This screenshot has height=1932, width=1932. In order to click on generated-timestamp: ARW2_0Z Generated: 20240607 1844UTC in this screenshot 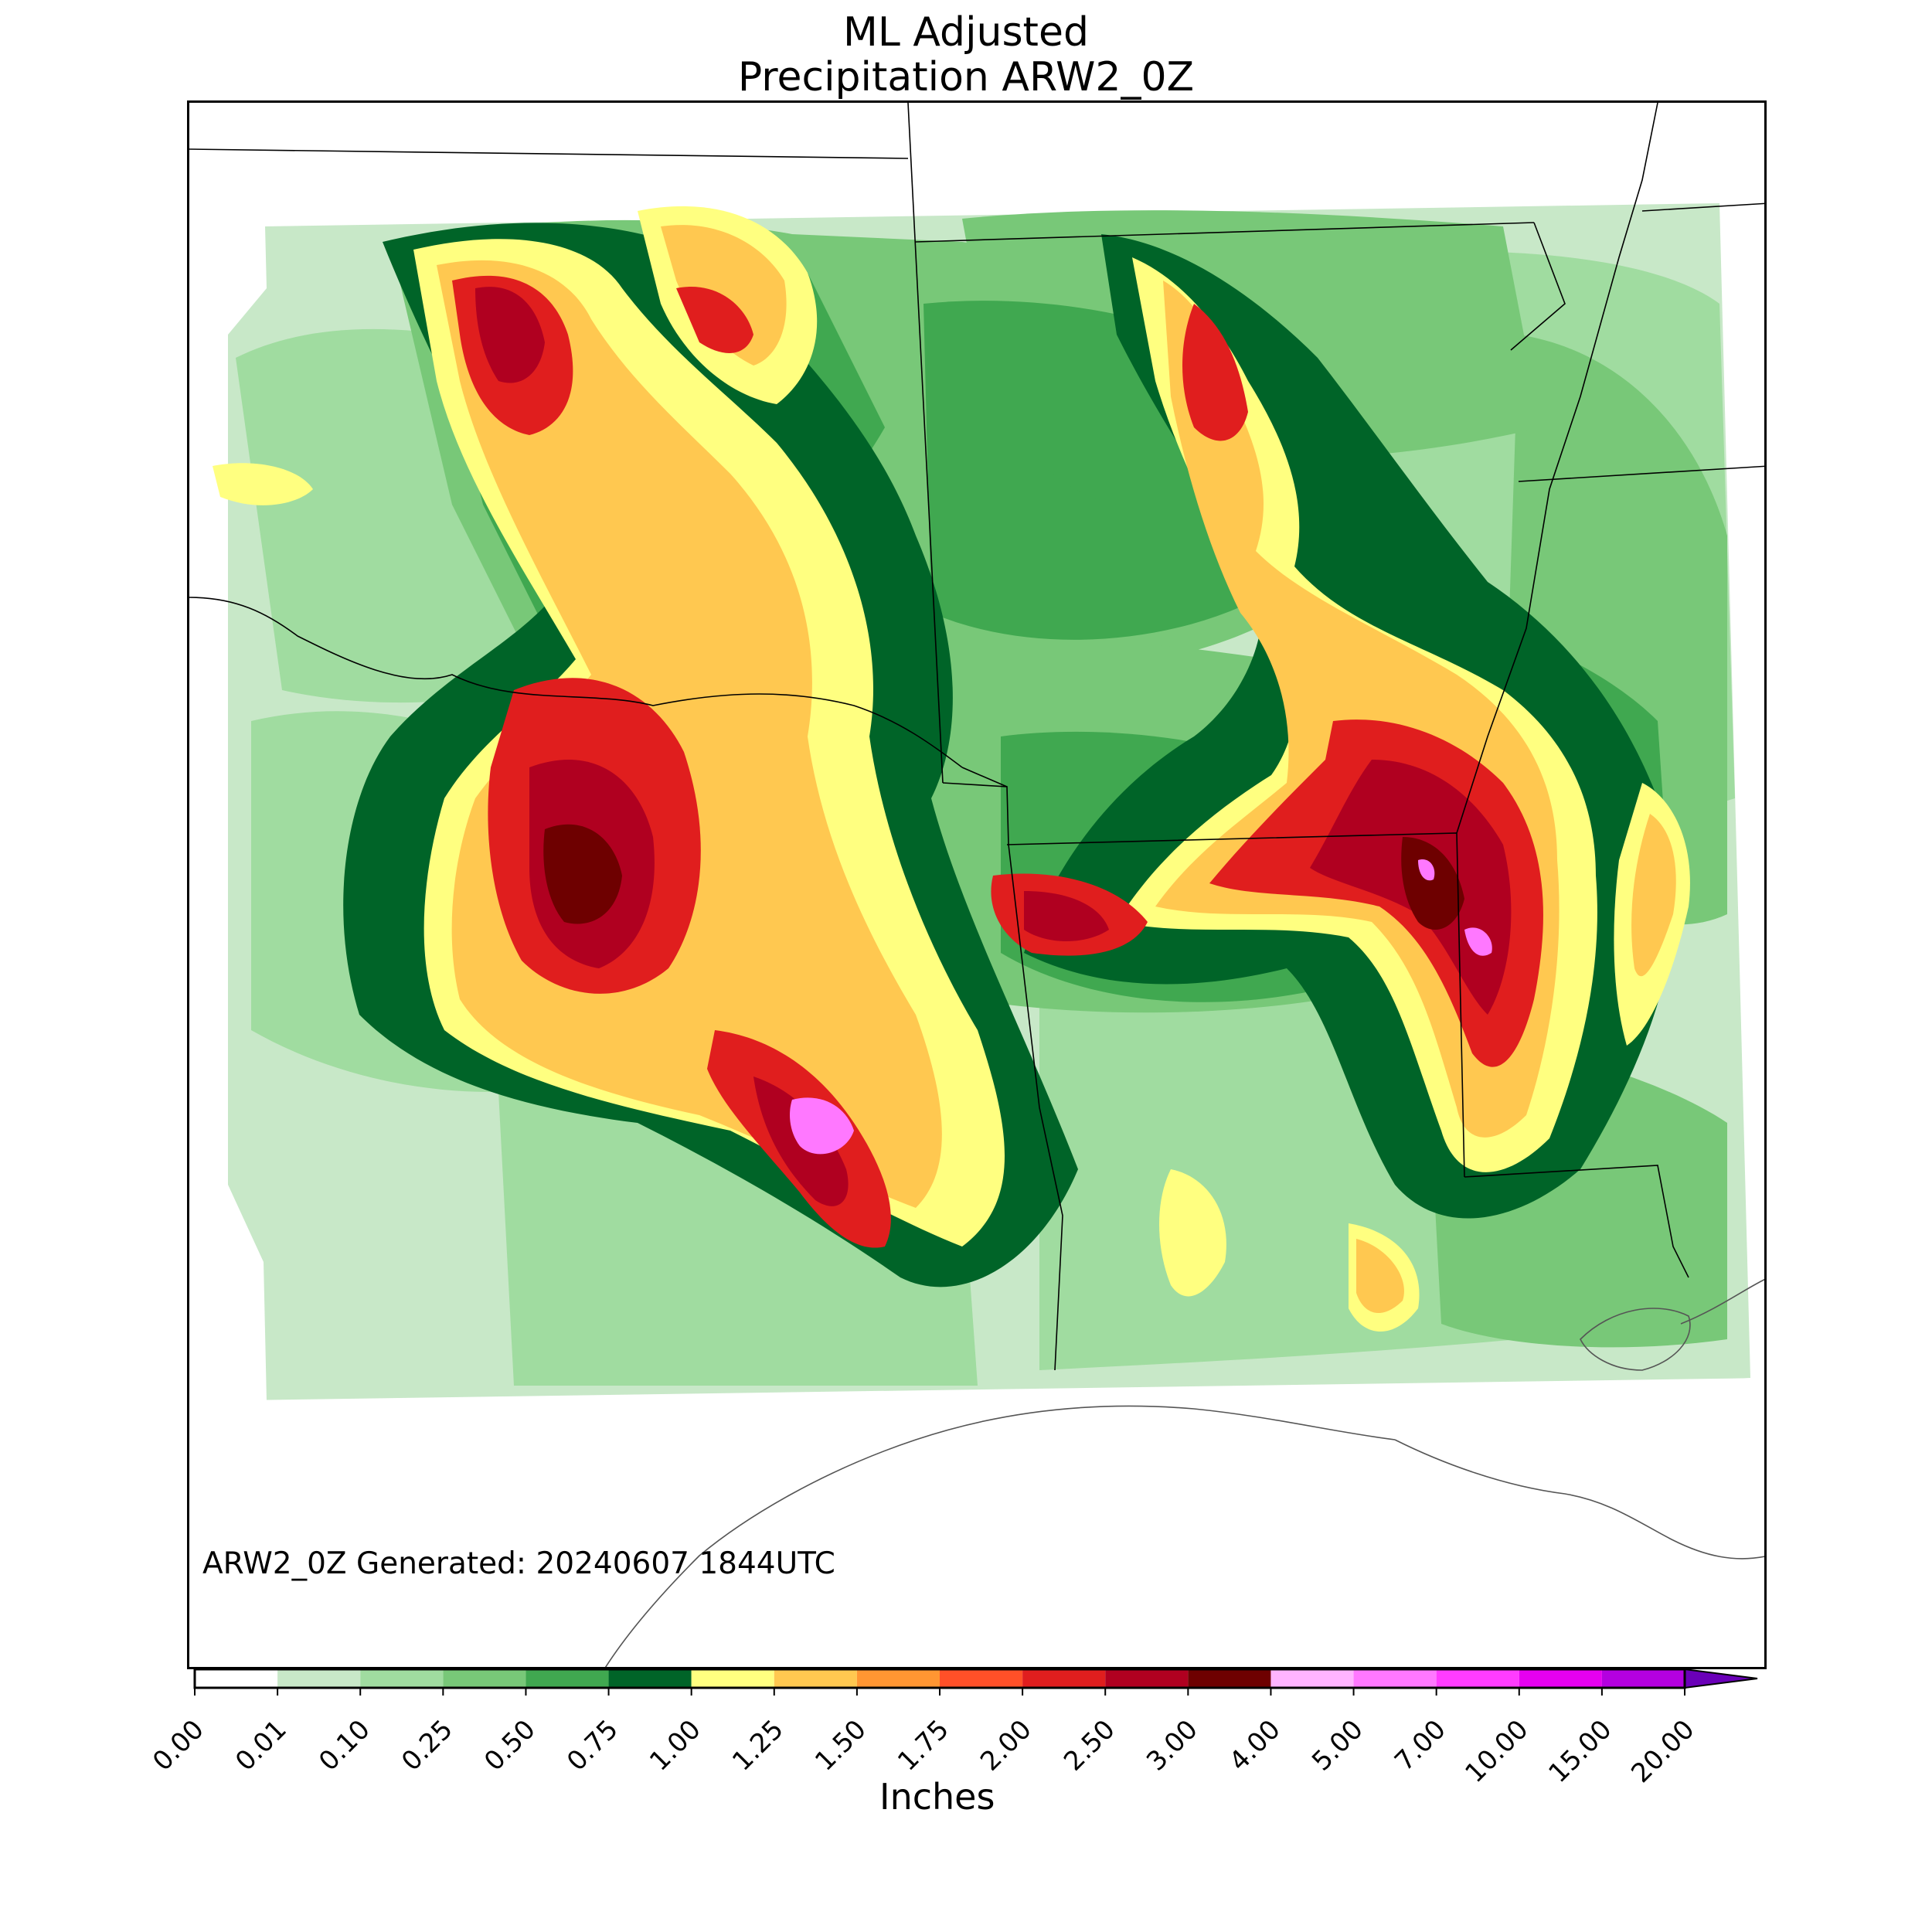, I will do `click(518, 1563)`.